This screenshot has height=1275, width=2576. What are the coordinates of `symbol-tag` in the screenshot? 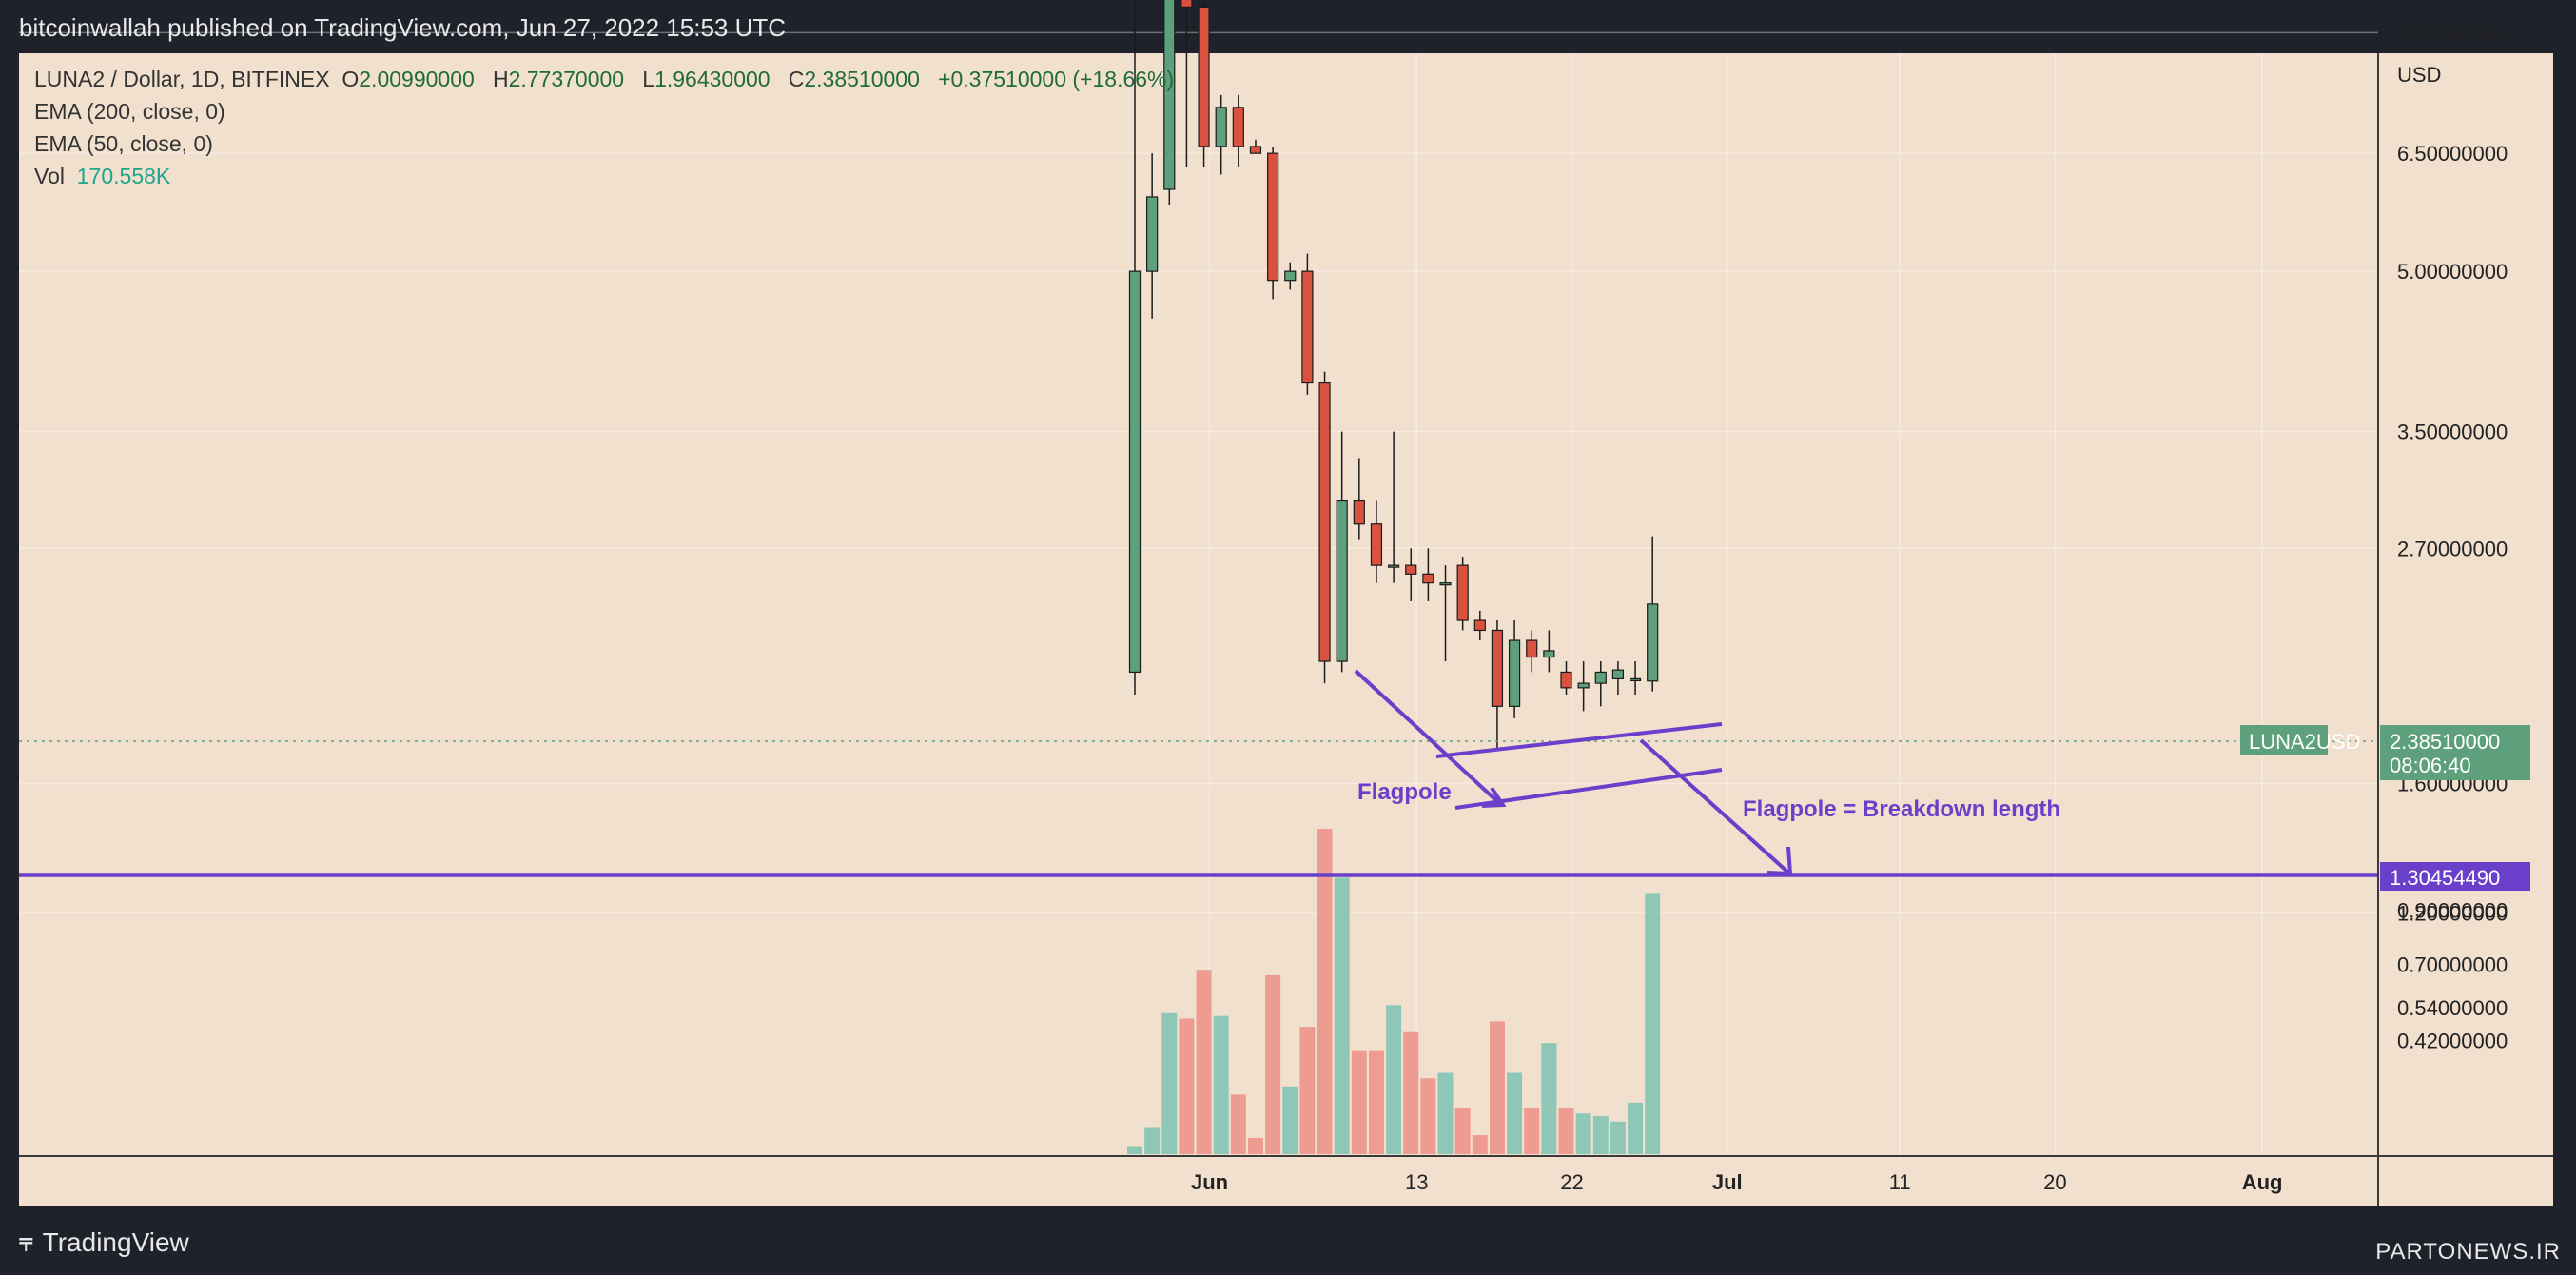 It's located at (2284, 740).